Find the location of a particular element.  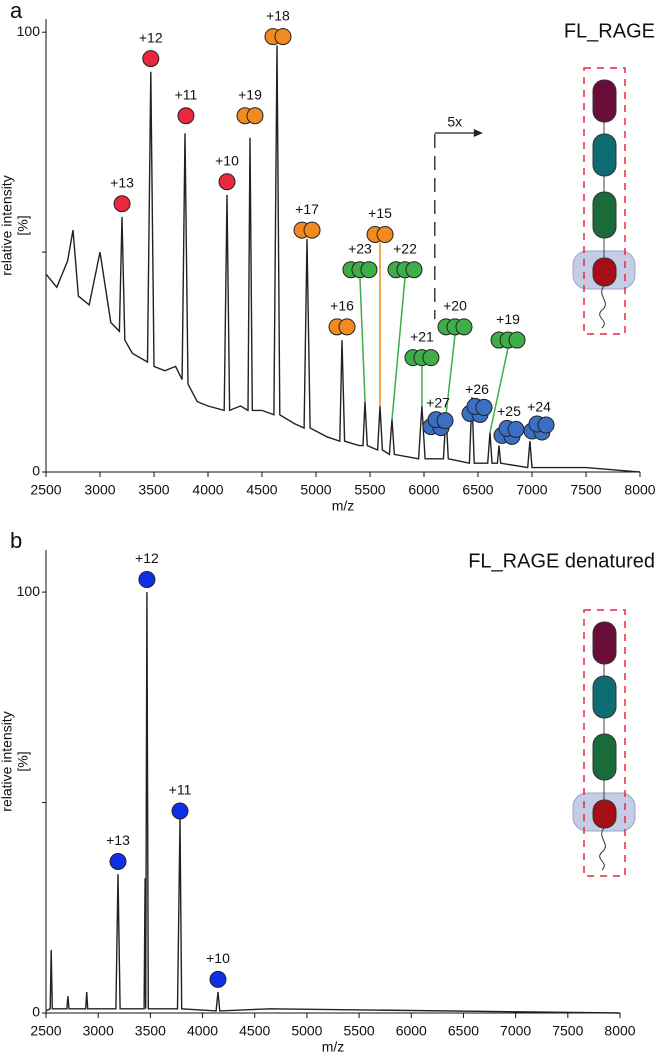

charge-label: +20 is located at coordinates (455, 306).